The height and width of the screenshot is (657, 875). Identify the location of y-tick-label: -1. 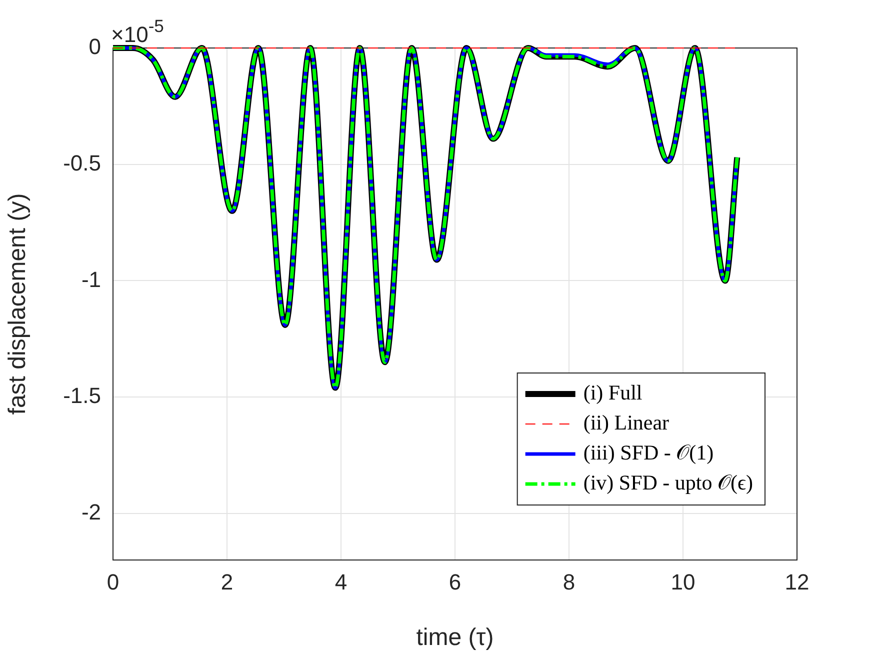
(91, 279).